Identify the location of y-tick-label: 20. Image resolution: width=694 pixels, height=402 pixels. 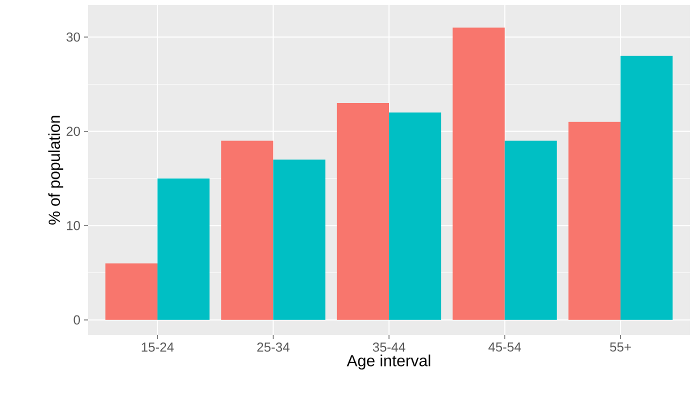
(73, 131).